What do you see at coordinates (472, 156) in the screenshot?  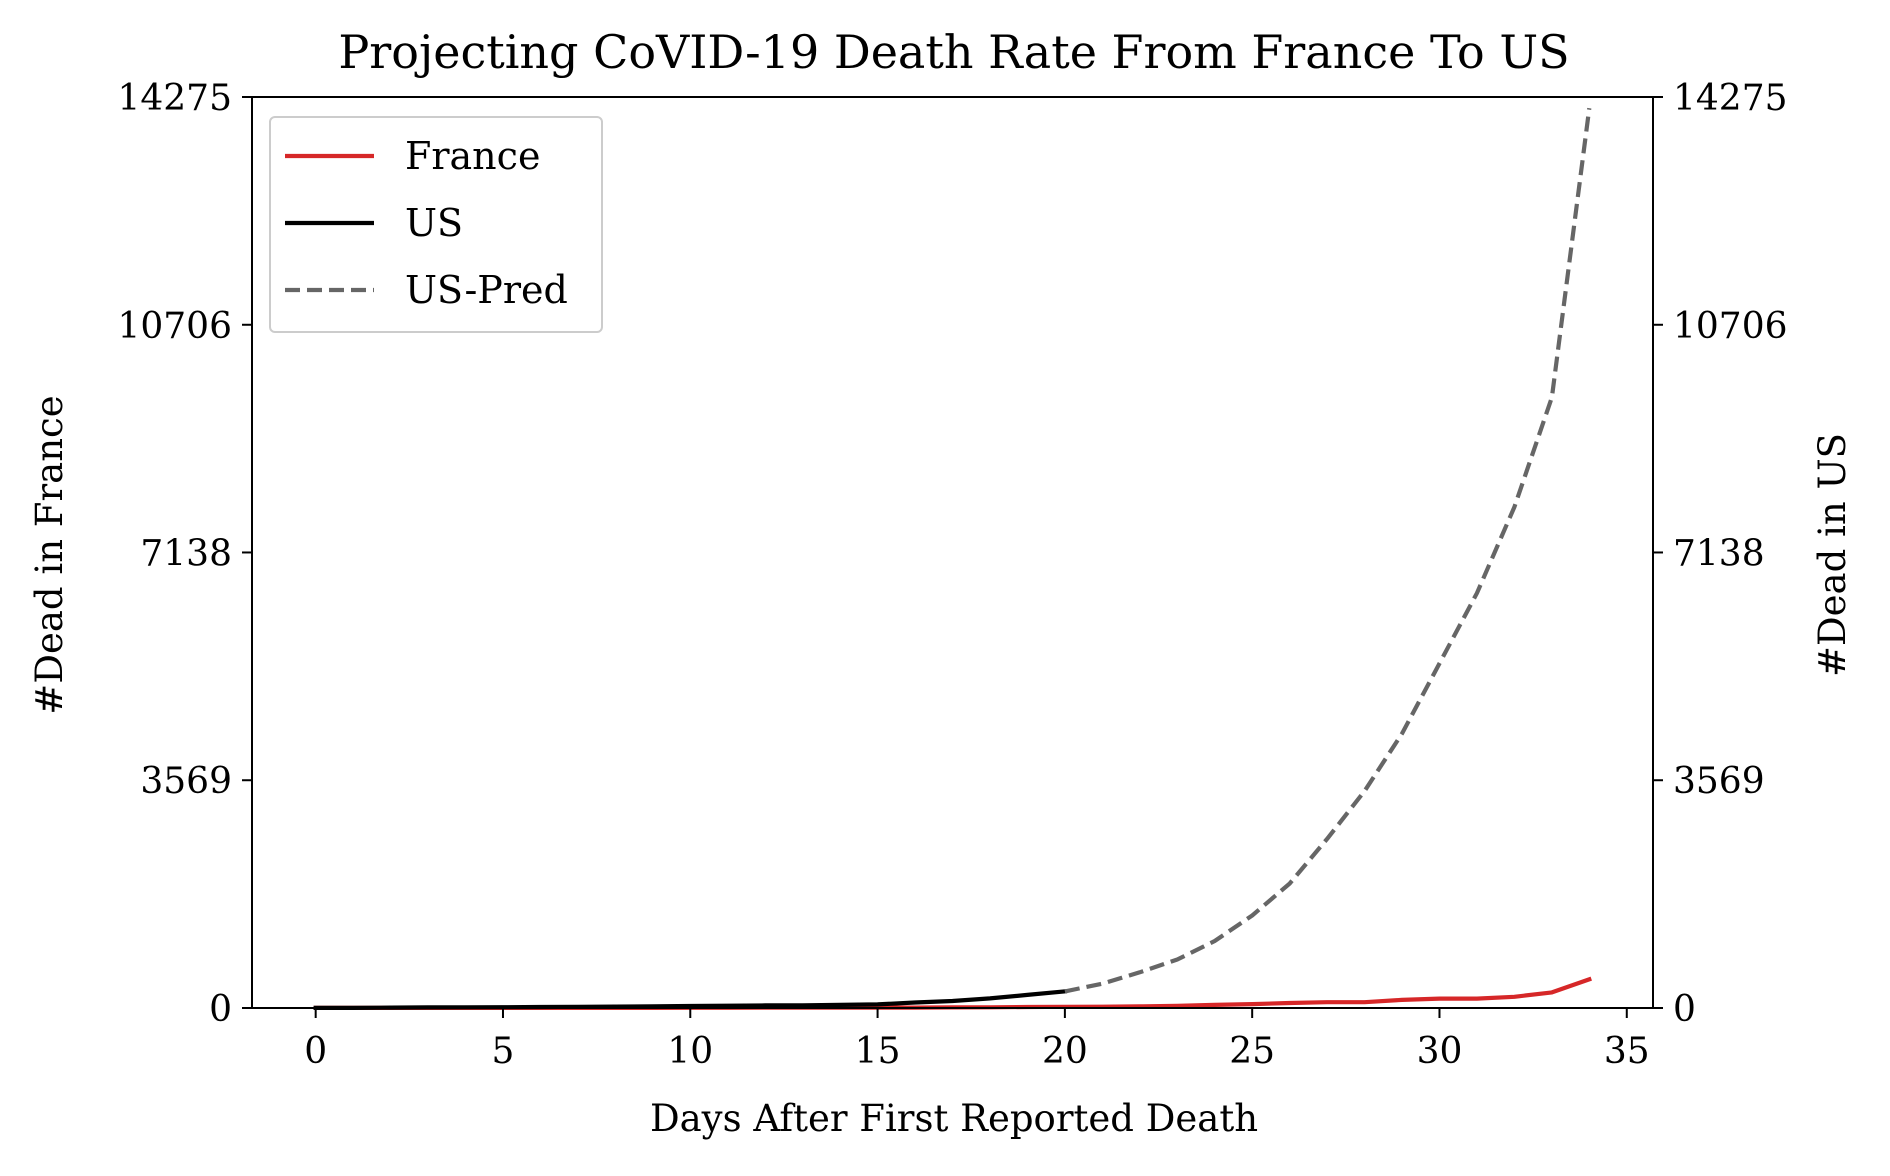 I see `legend-label-france: France` at bounding box center [472, 156].